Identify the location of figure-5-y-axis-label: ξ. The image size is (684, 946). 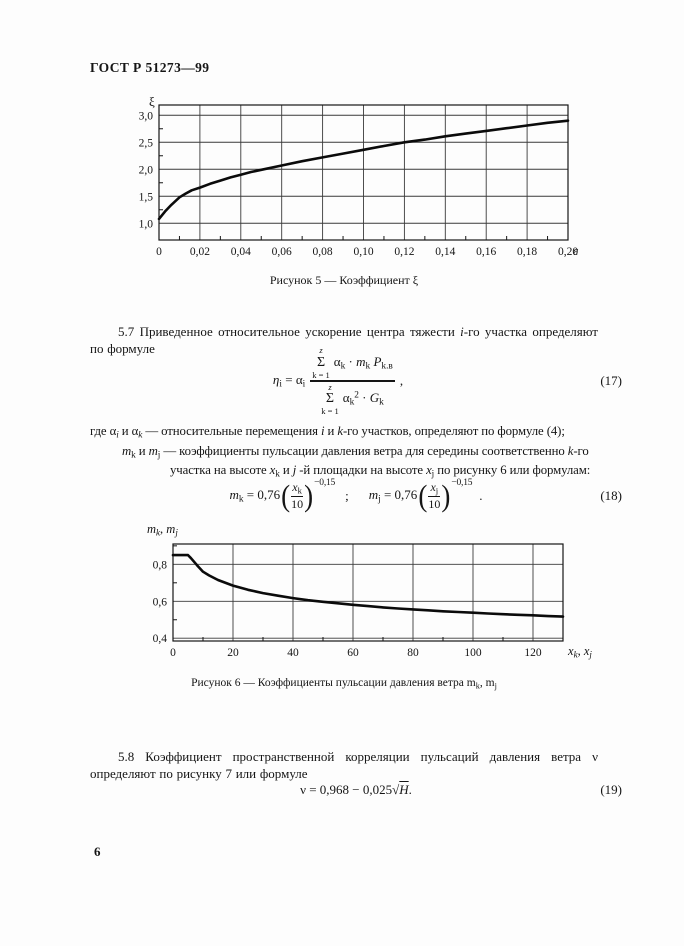
(152, 101).